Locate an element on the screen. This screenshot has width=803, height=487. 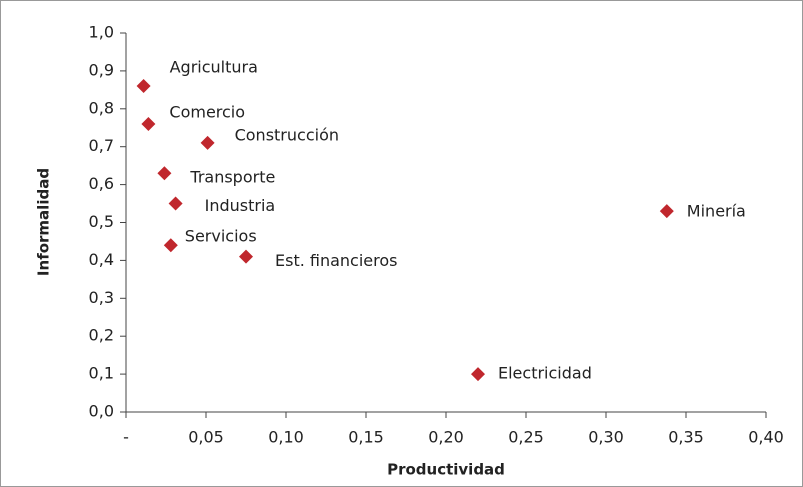
x-tick-label: 0,05 is located at coordinates (206, 437).